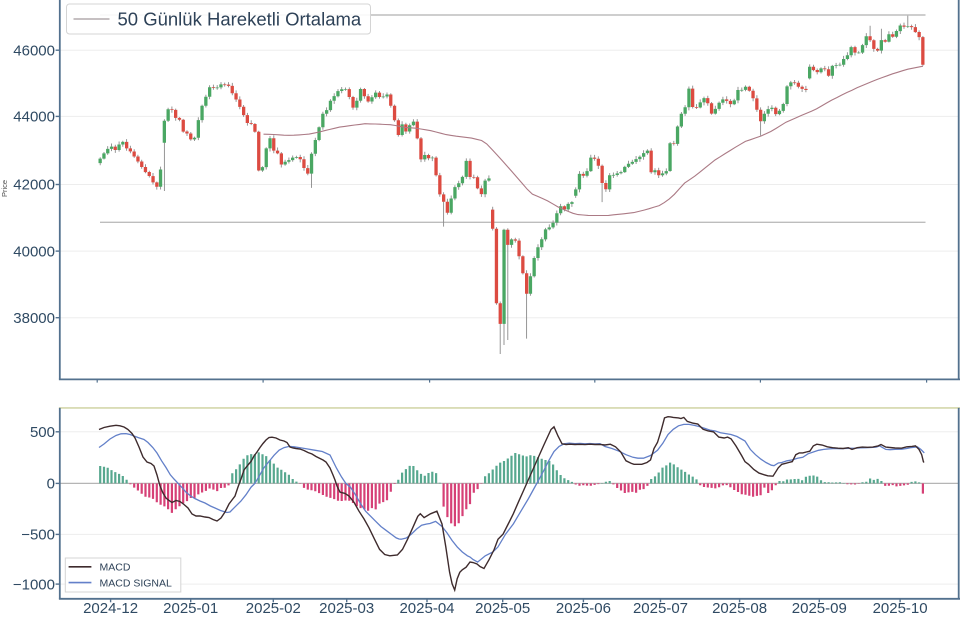 This screenshot has width=960, height=628. What do you see at coordinates (34, 318) in the screenshot?
I see `svg-text: 38000` at bounding box center [34, 318].